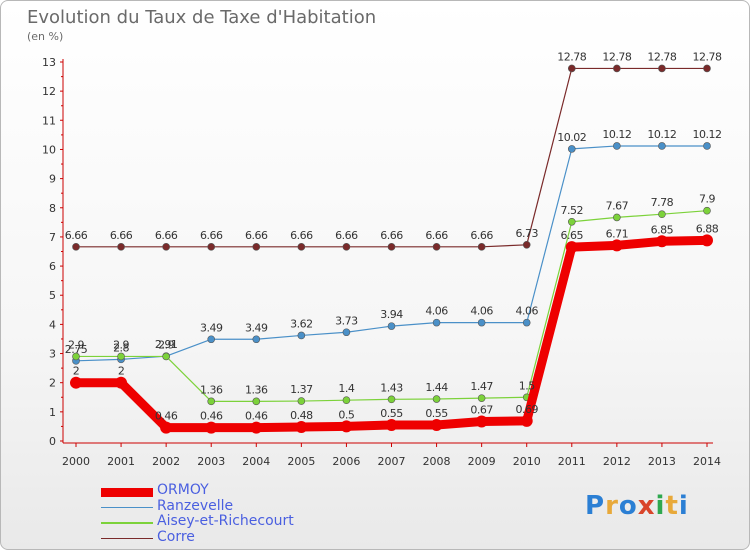  Describe the element at coordinates (662, 229) in the screenshot. I see `data-label: 6.85` at that location.